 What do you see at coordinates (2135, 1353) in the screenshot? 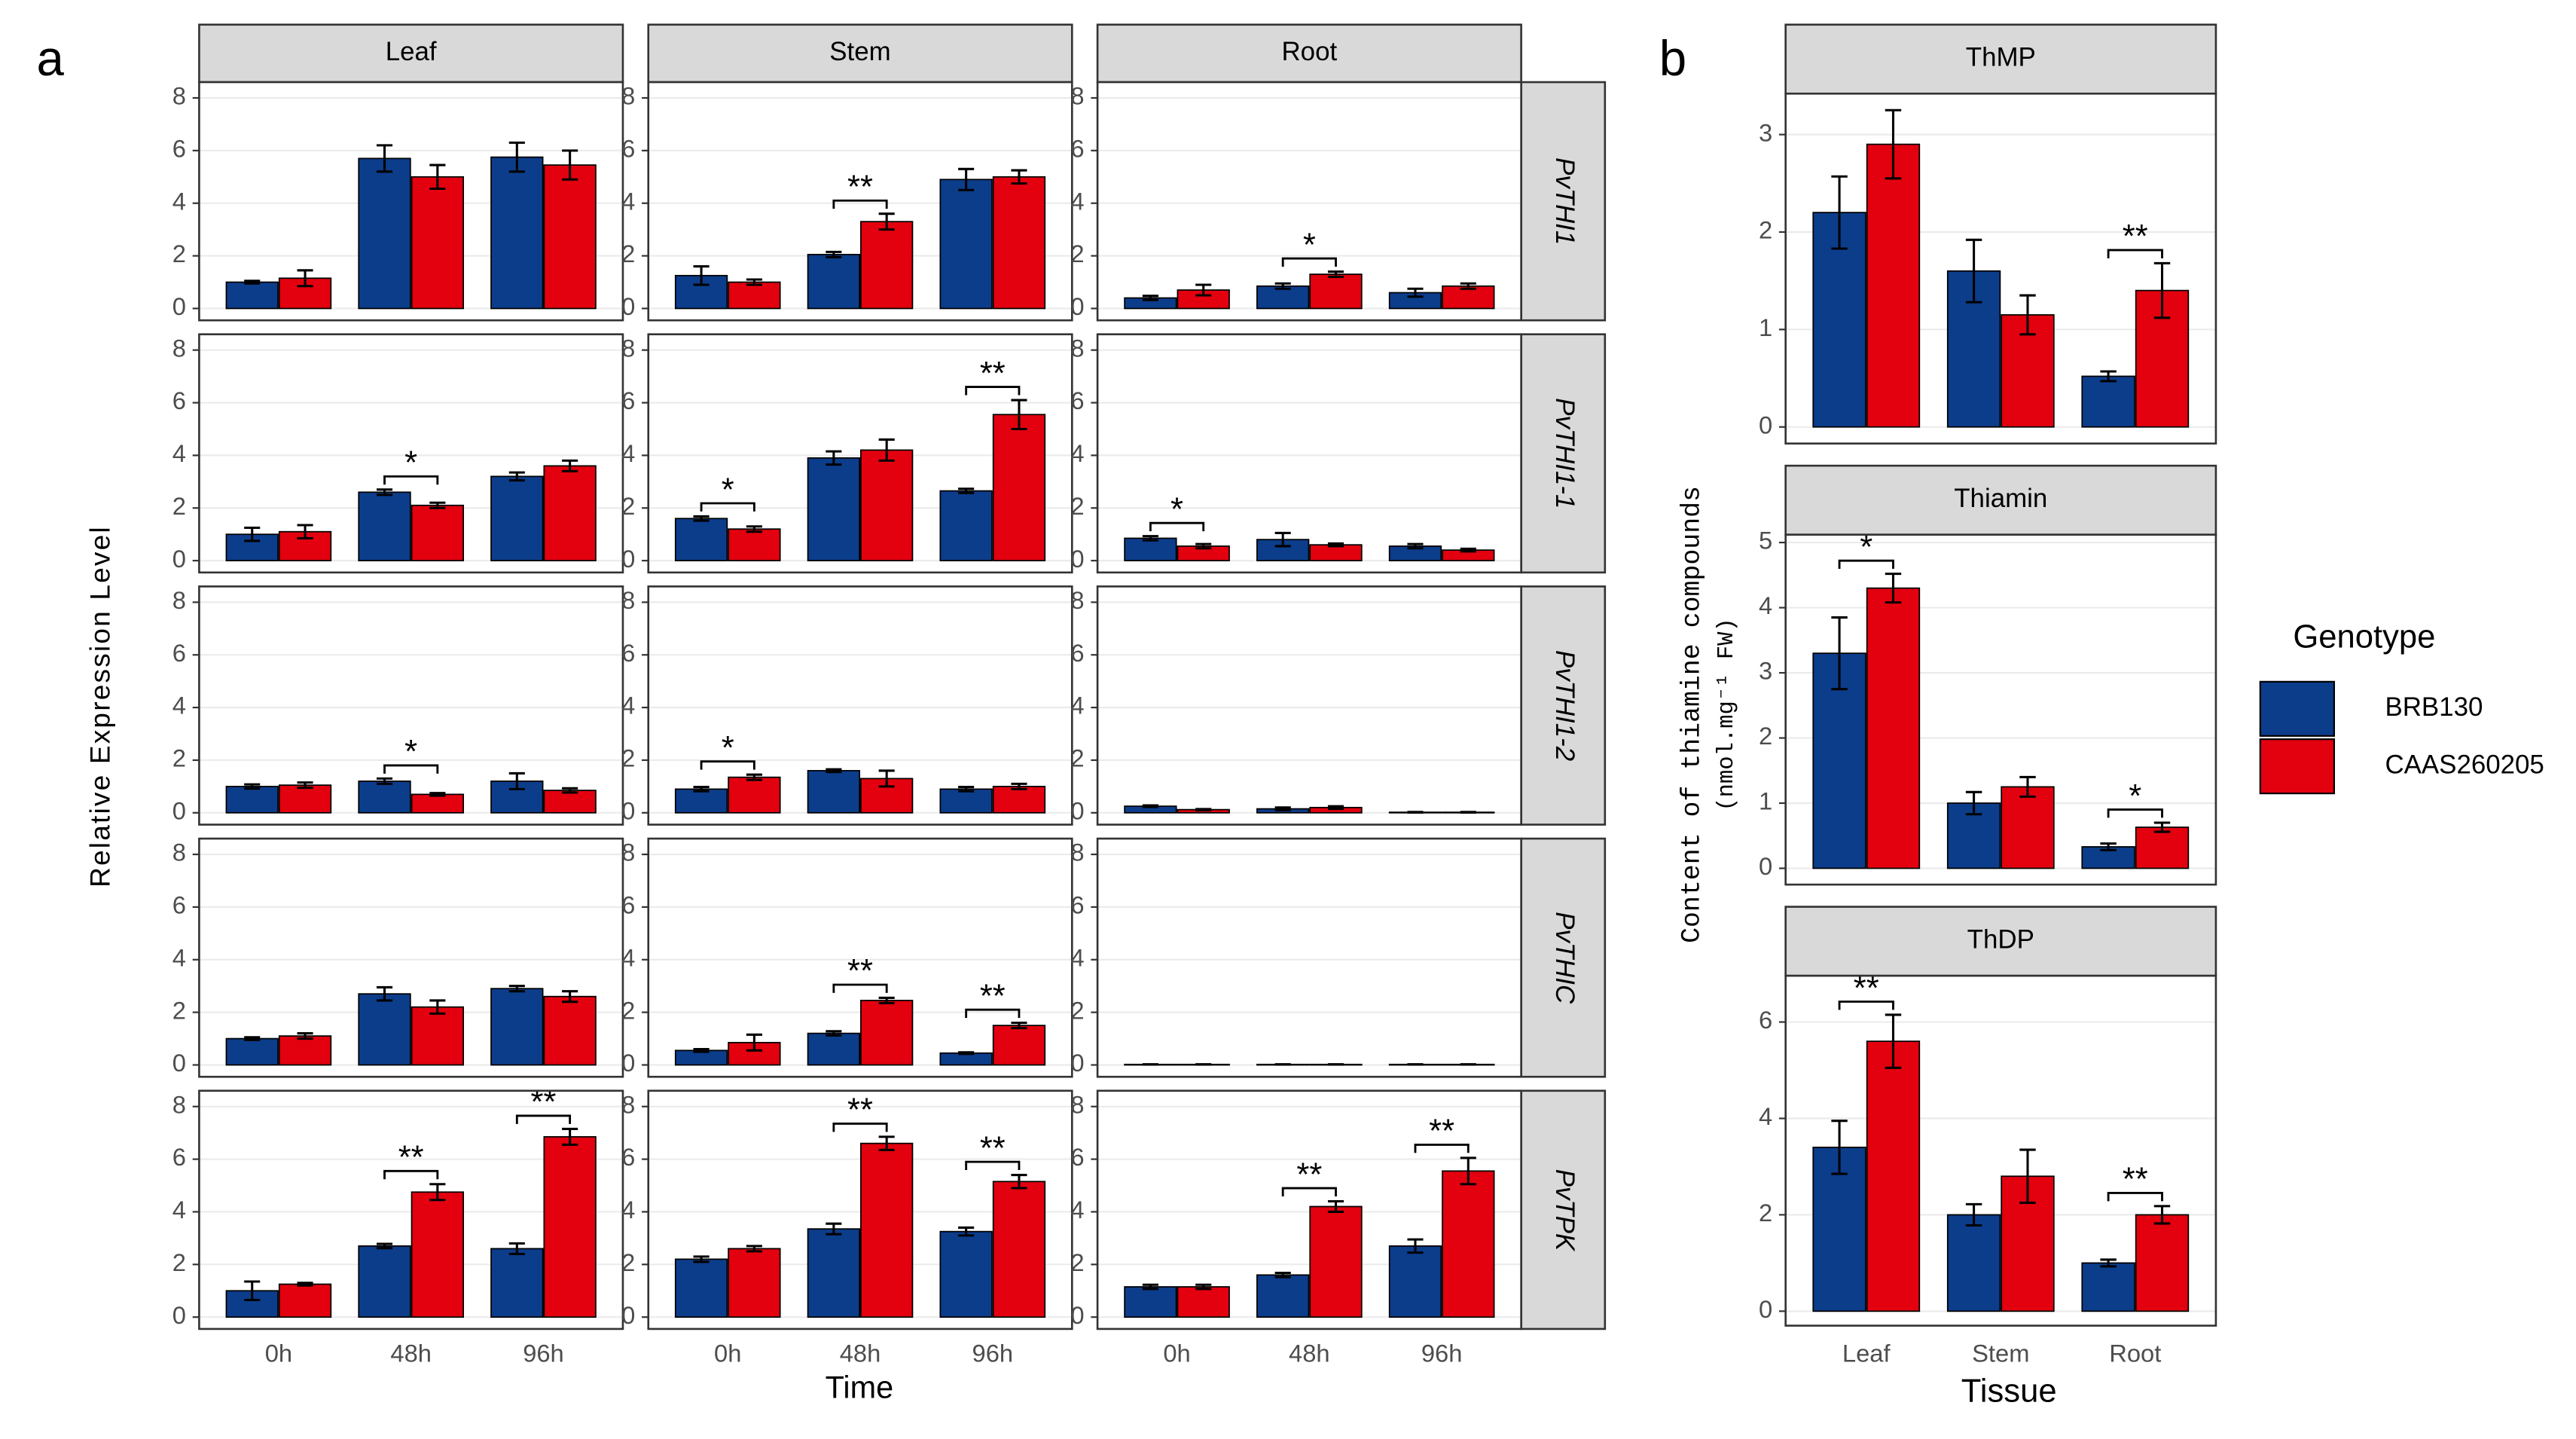
I see `x-tick-label: Root` at bounding box center [2135, 1353].